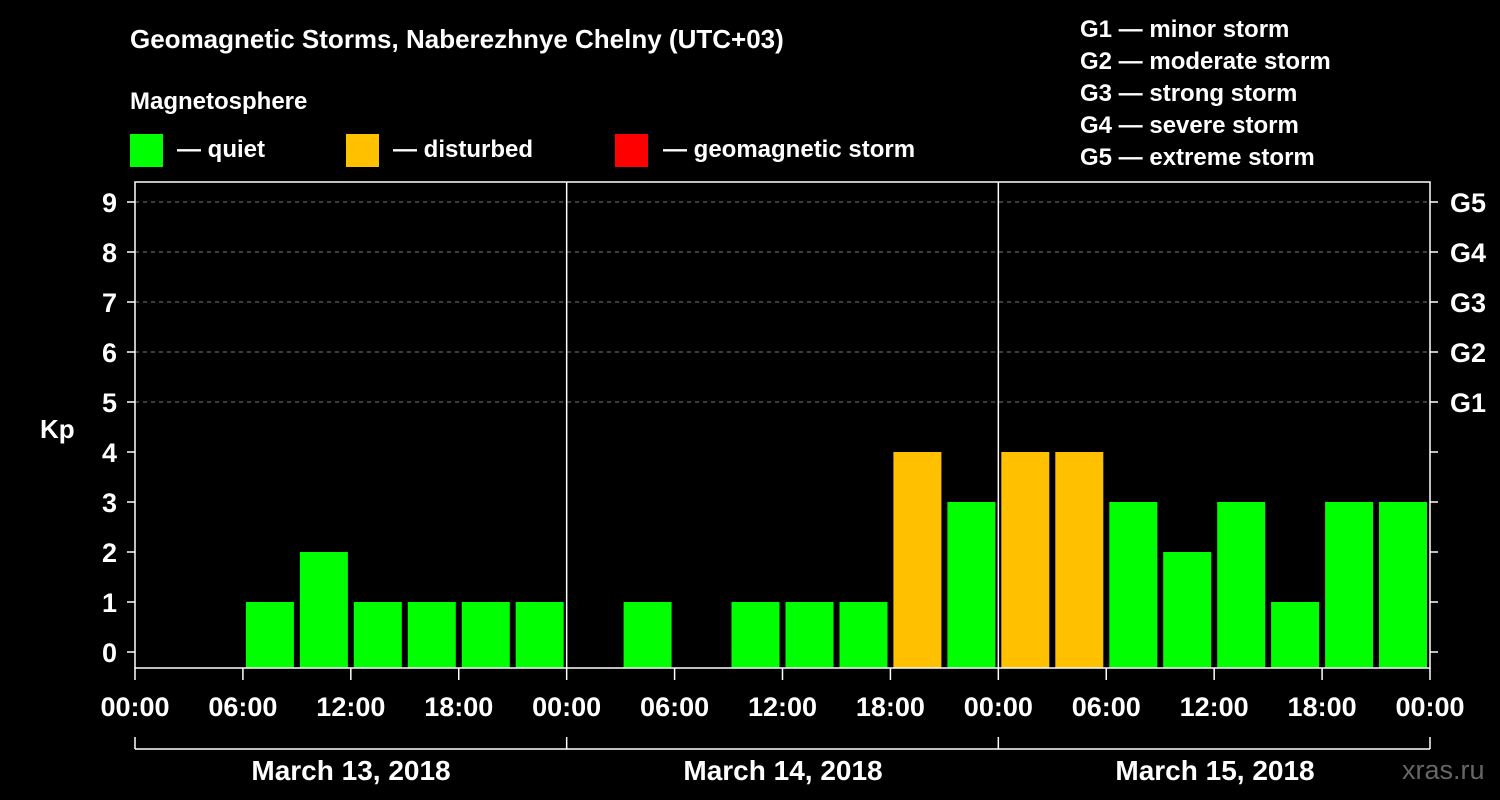 This screenshot has width=1500, height=800. What do you see at coordinates (109, 203) in the screenshot?
I see `y-tick-label: 9` at bounding box center [109, 203].